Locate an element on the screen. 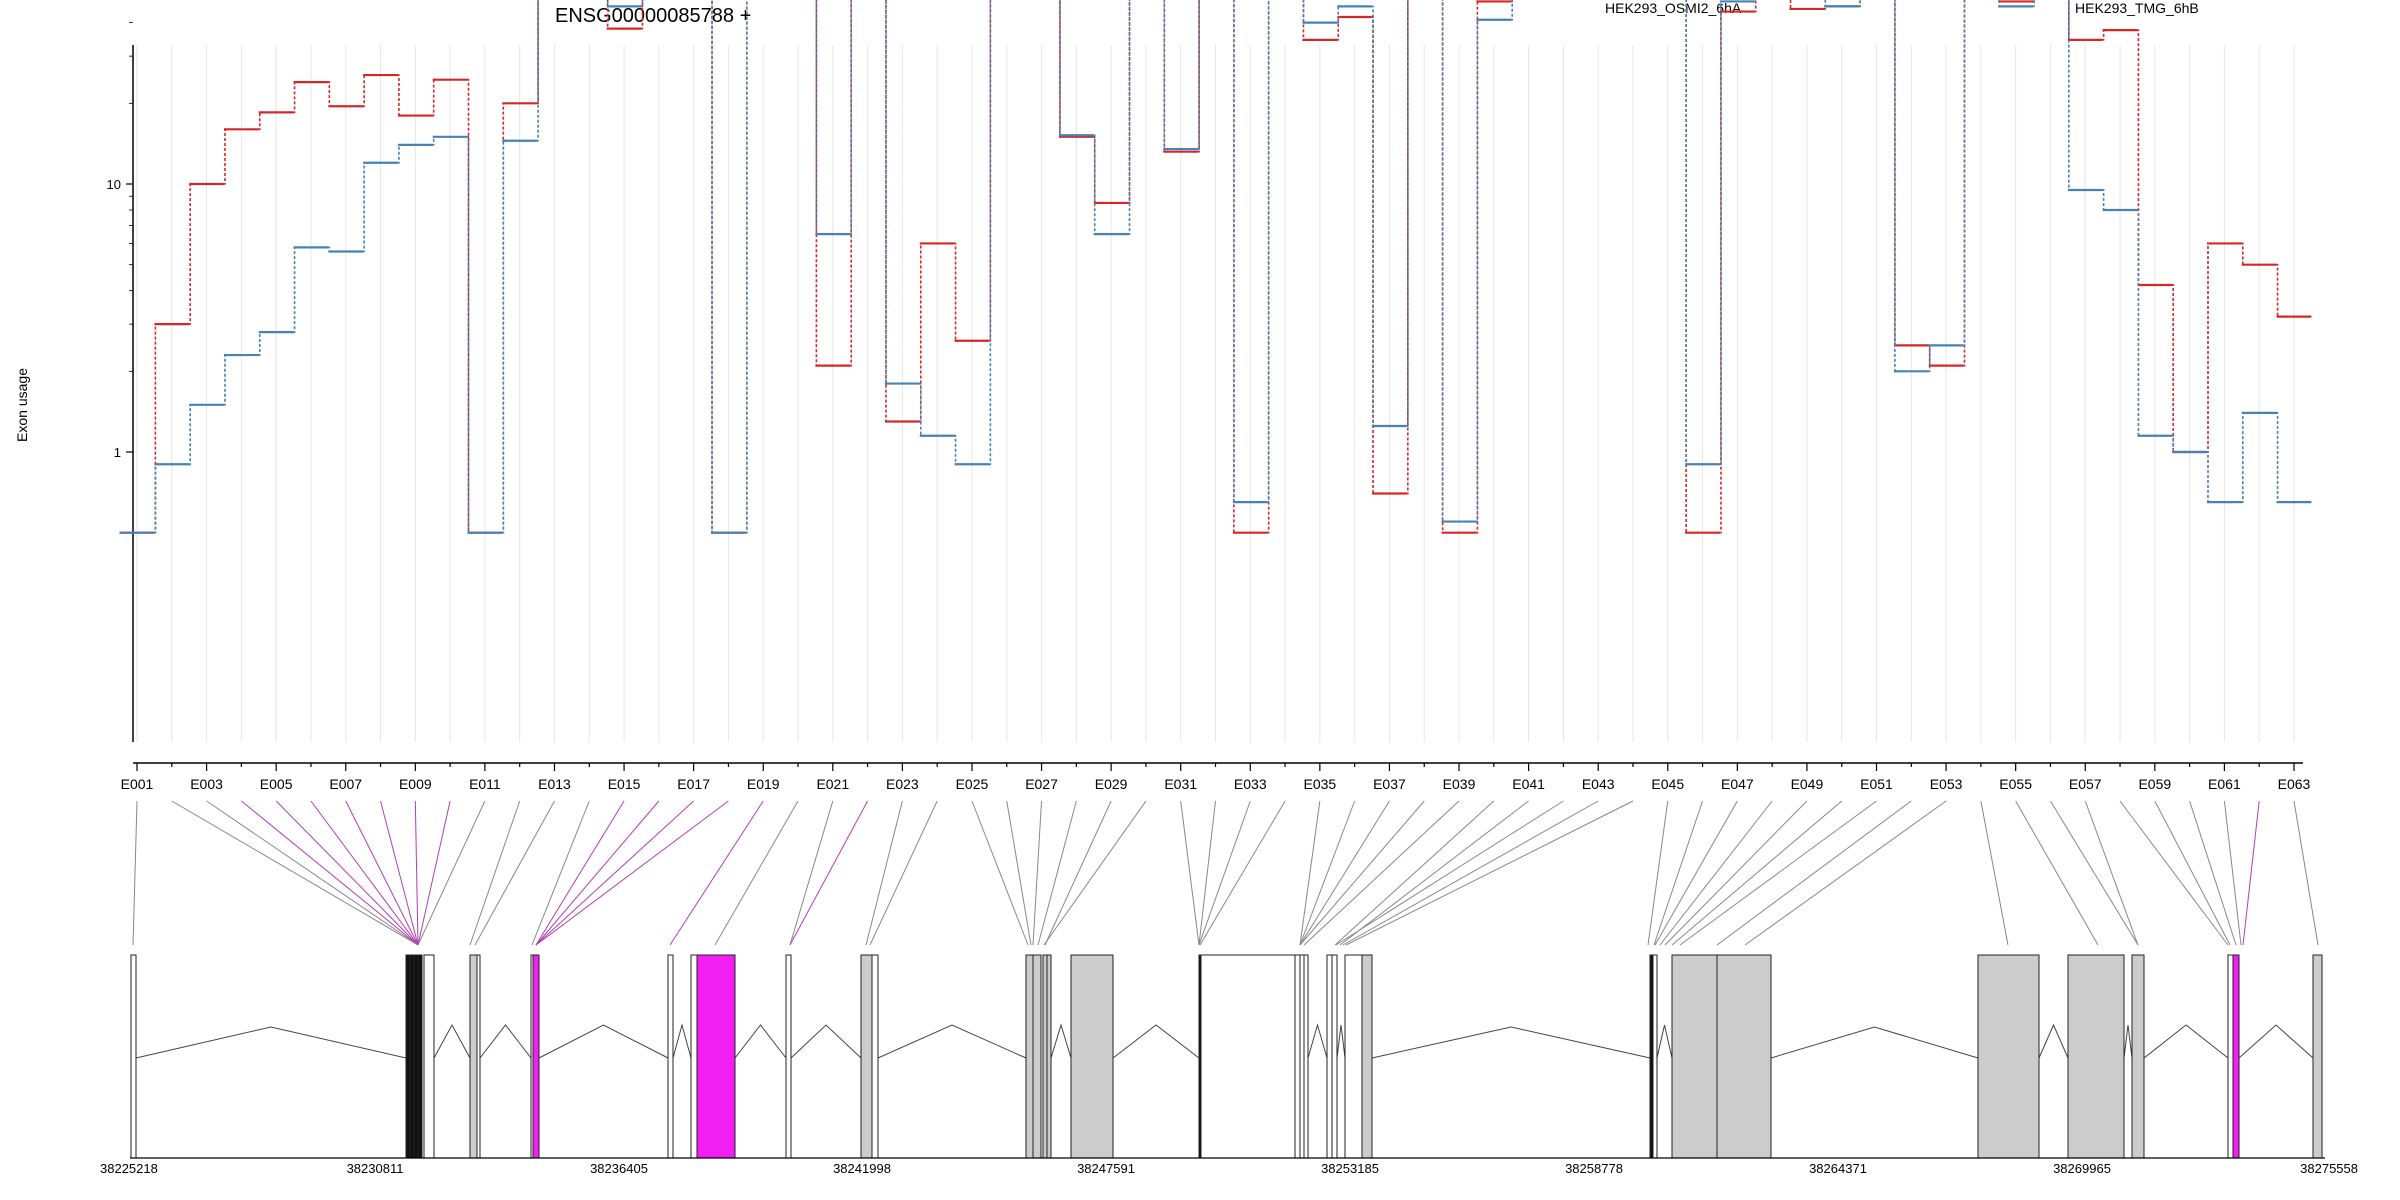 Image resolution: width=2400 pixels, height=1200 pixels. coordinate-label: 38247591 is located at coordinates (1106, 1168).